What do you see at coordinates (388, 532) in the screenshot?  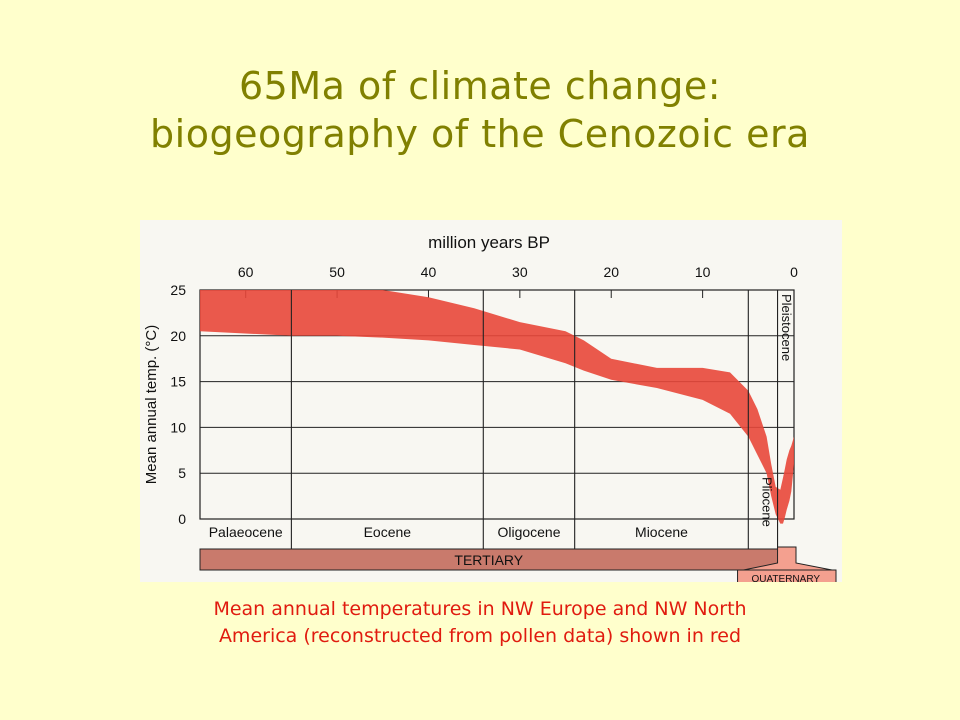 I see `epoch-label: Eocene` at bounding box center [388, 532].